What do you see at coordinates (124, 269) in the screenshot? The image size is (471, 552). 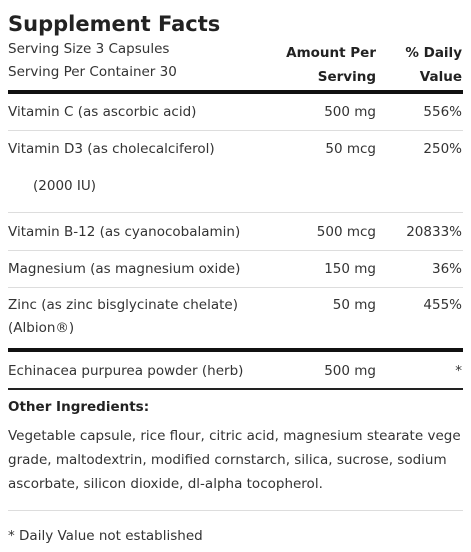 I see `nutrient-name: Magnesium (as magnesium oxide)` at bounding box center [124, 269].